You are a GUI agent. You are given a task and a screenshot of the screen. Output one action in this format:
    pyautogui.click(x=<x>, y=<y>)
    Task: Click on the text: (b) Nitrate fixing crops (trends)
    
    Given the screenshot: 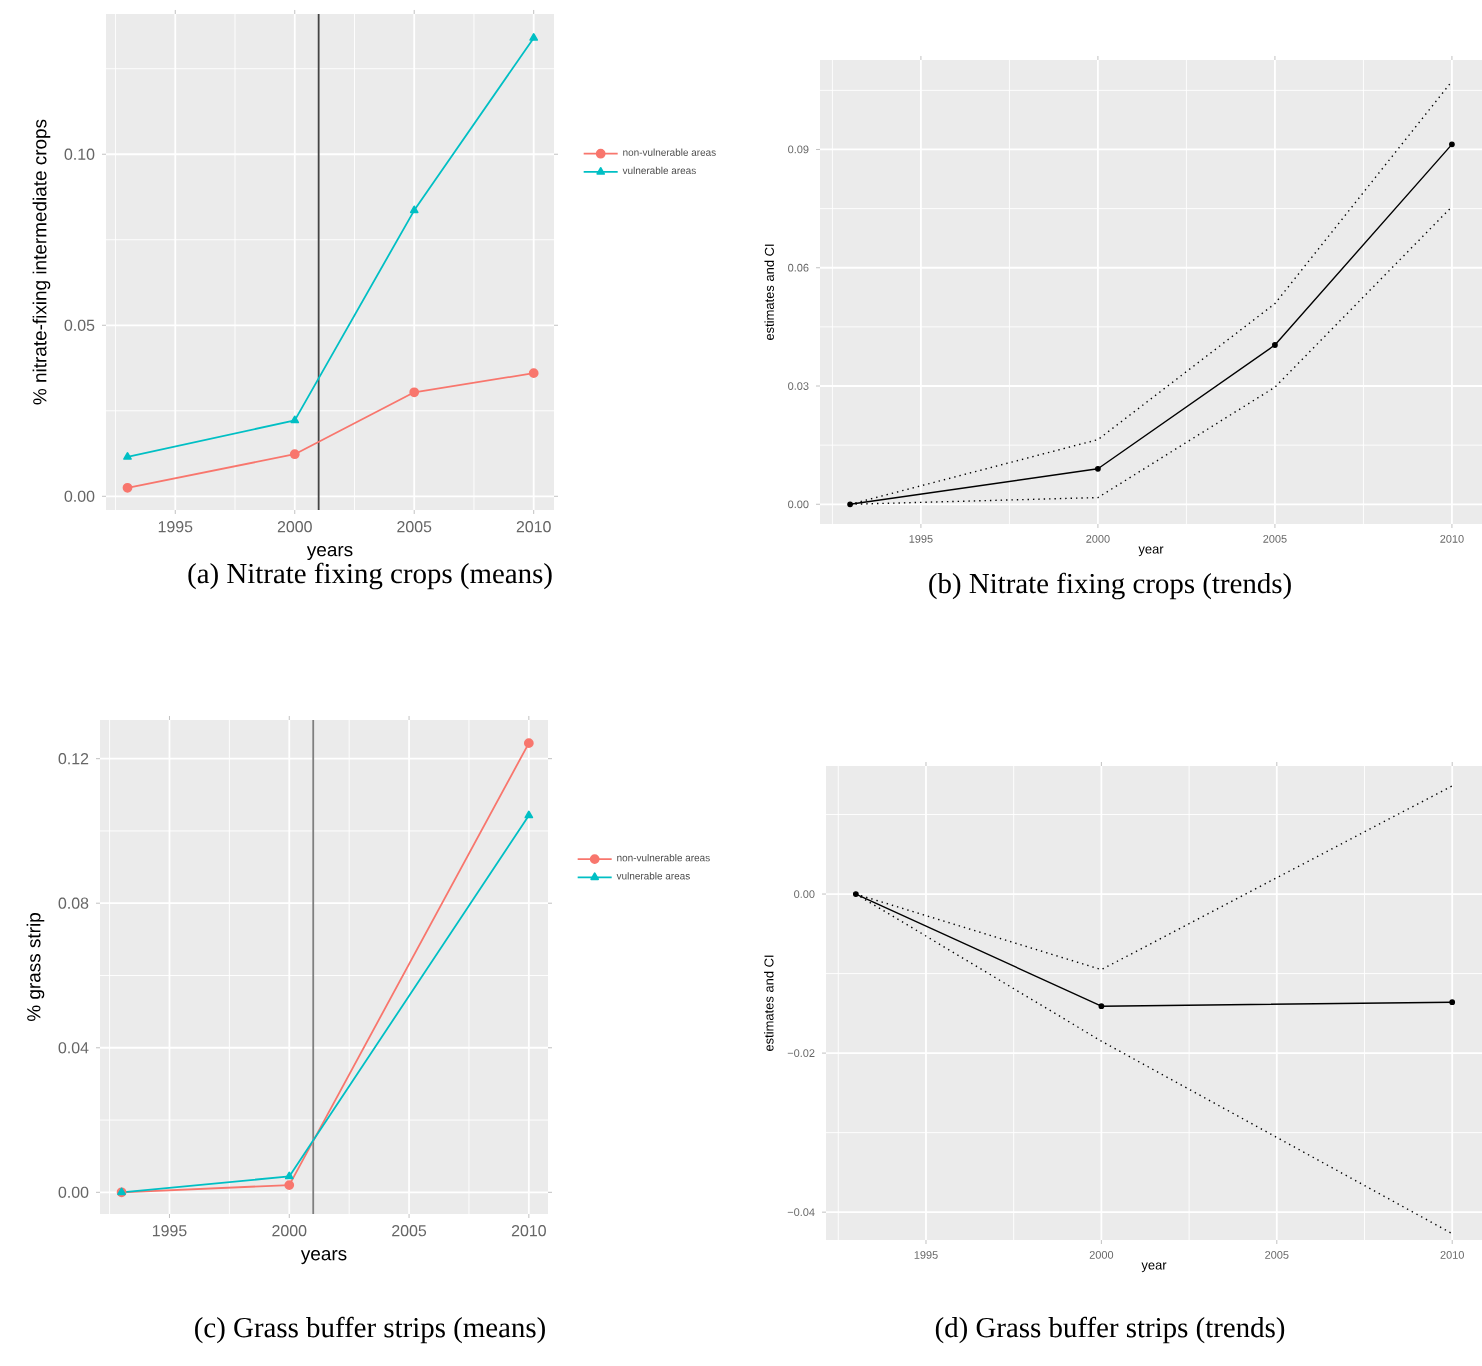 What is the action you would take?
    pyautogui.click(x=1110, y=586)
    